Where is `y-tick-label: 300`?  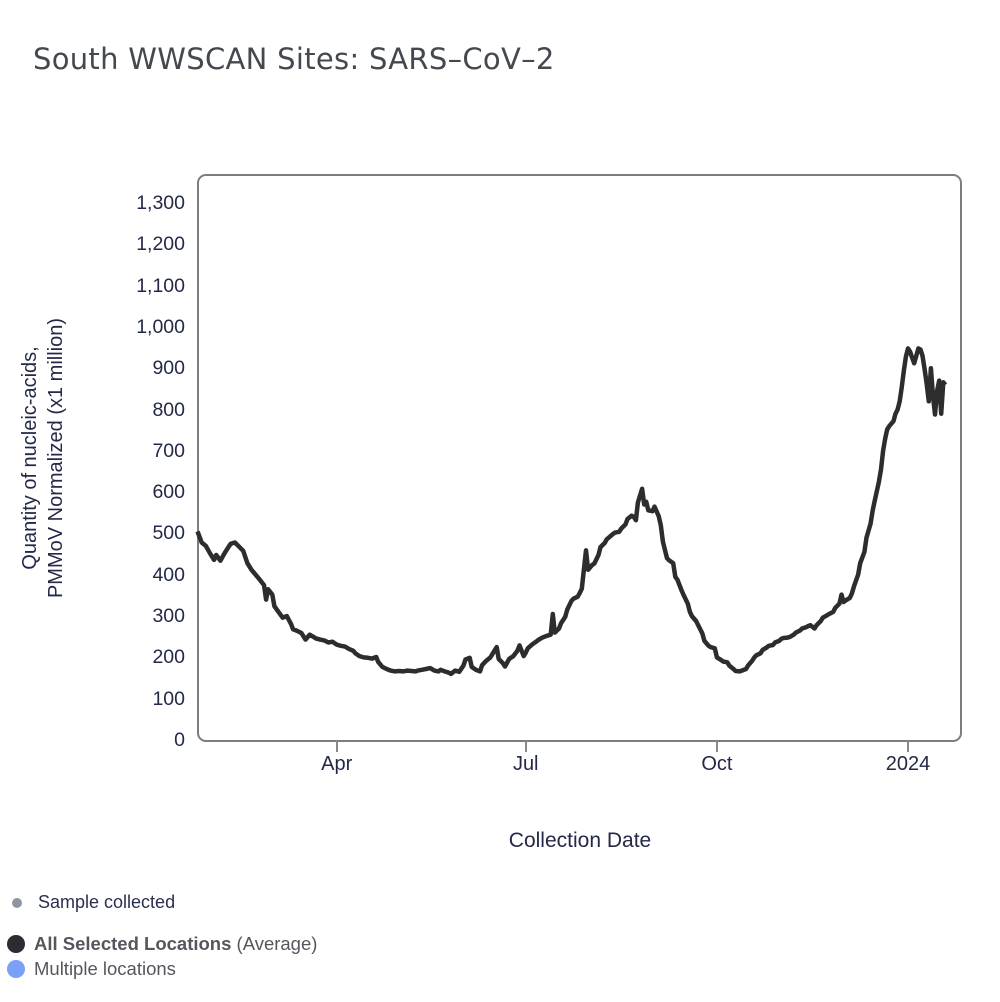 y-tick-label: 300 is located at coordinates (168, 616).